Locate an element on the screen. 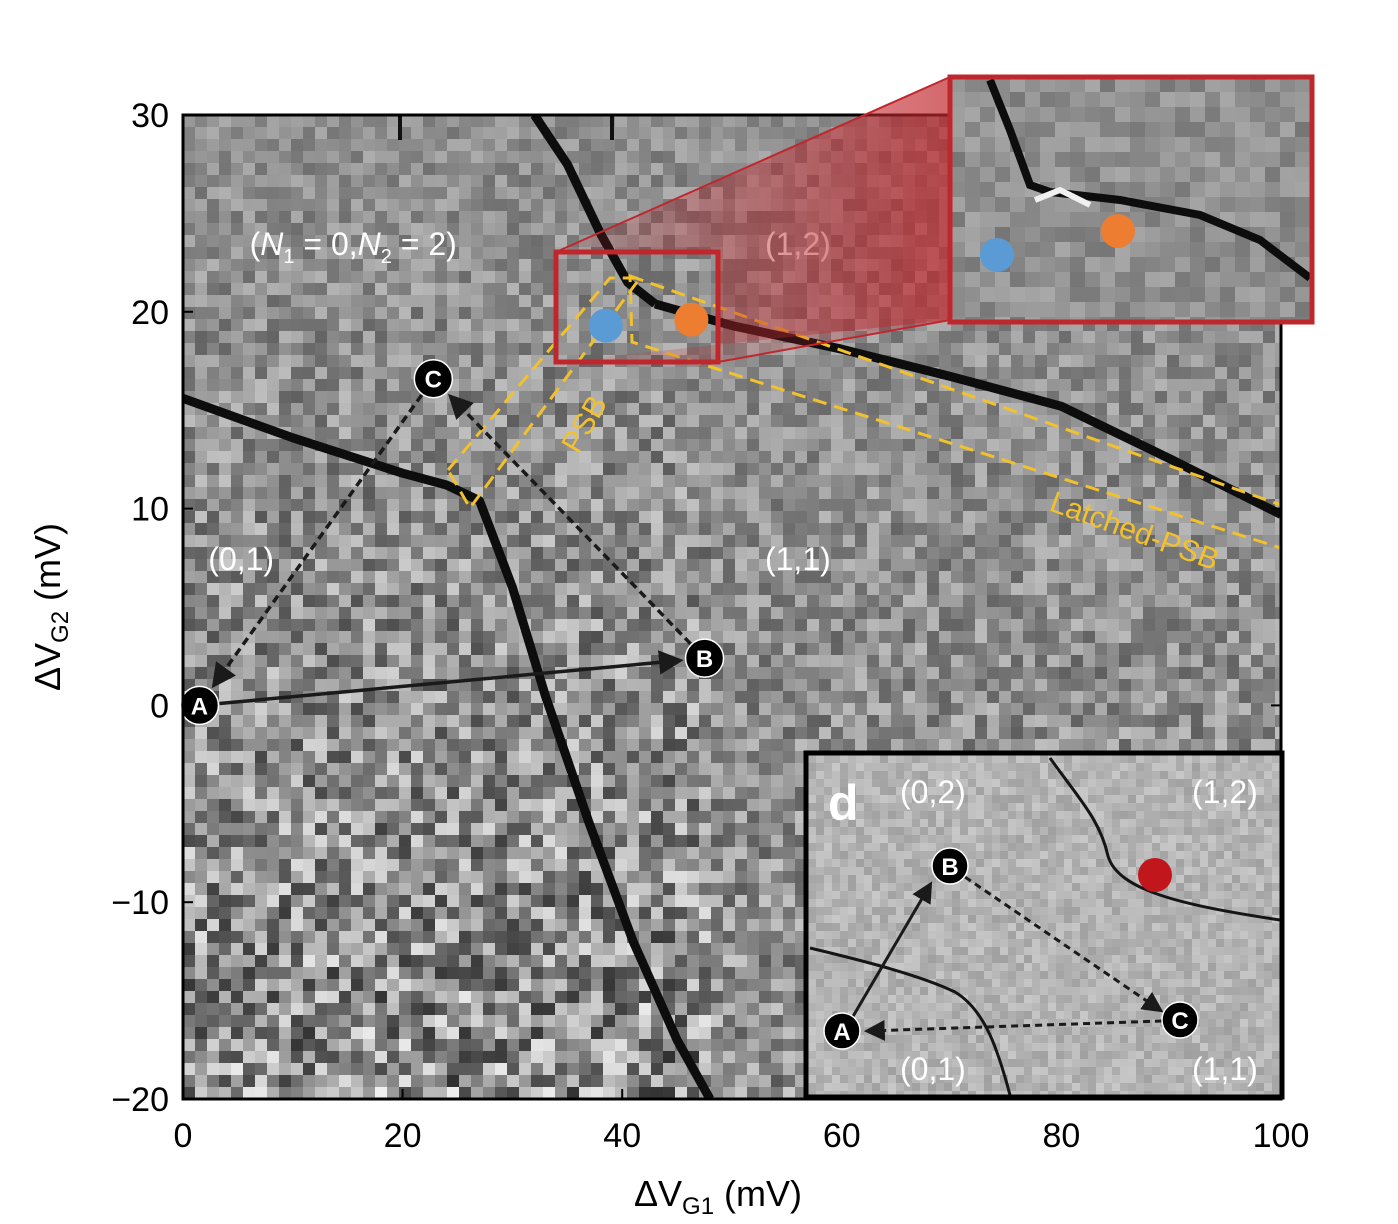  point-B: B is located at coordinates (704, 658).